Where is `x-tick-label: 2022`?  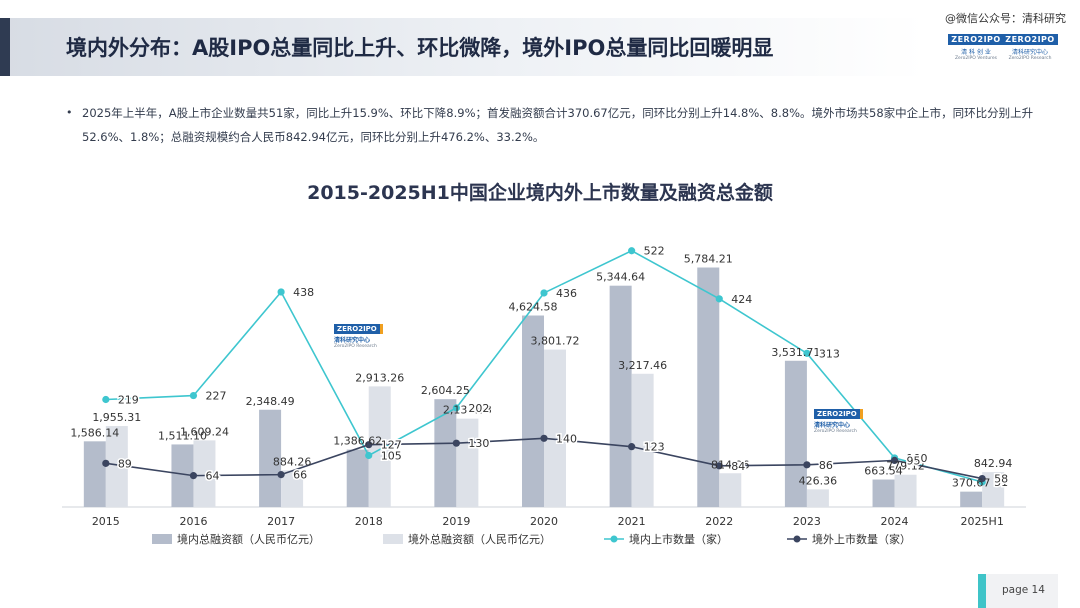
x-tick-label: 2022 is located at coordinates (719, 521).